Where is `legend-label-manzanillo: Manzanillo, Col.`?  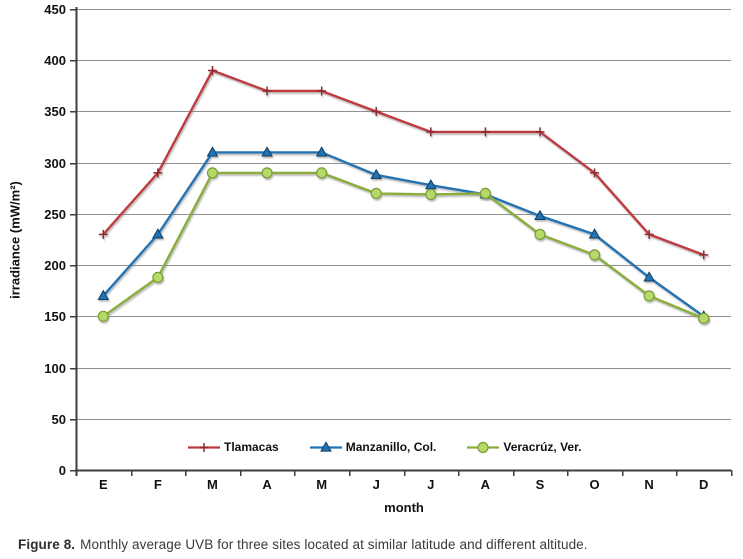
legend-label-manzanillo: Manzanillo, Col. is located at coordinates (391, 447).